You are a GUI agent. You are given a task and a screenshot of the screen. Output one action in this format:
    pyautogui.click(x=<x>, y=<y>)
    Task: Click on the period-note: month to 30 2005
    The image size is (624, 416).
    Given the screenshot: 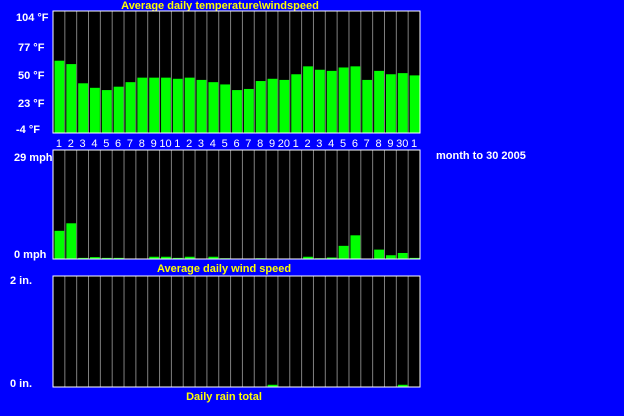 What is the action you would take?
    pyautogui.click(x=481, y=156)
    